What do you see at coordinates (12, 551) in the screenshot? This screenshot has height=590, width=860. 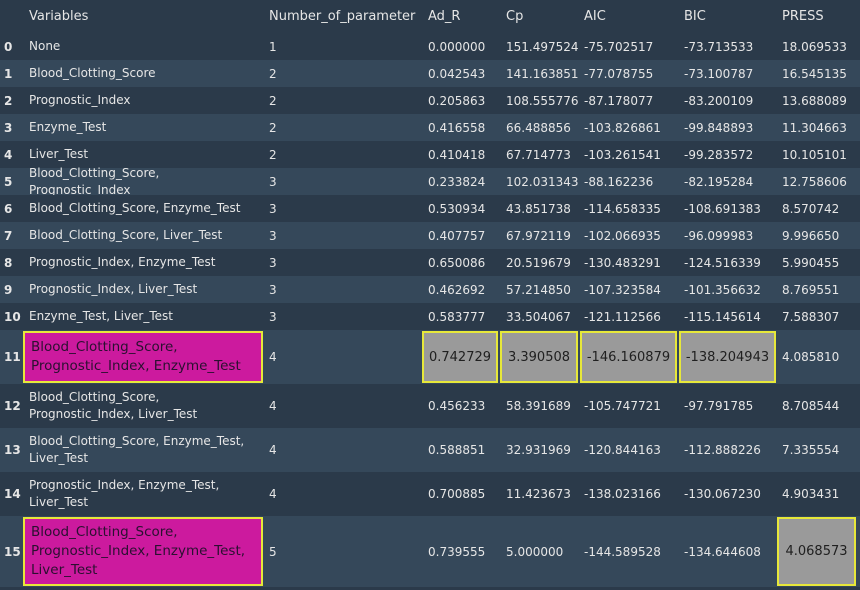 I see `row-index: 15` at bounding box center [12, 551].